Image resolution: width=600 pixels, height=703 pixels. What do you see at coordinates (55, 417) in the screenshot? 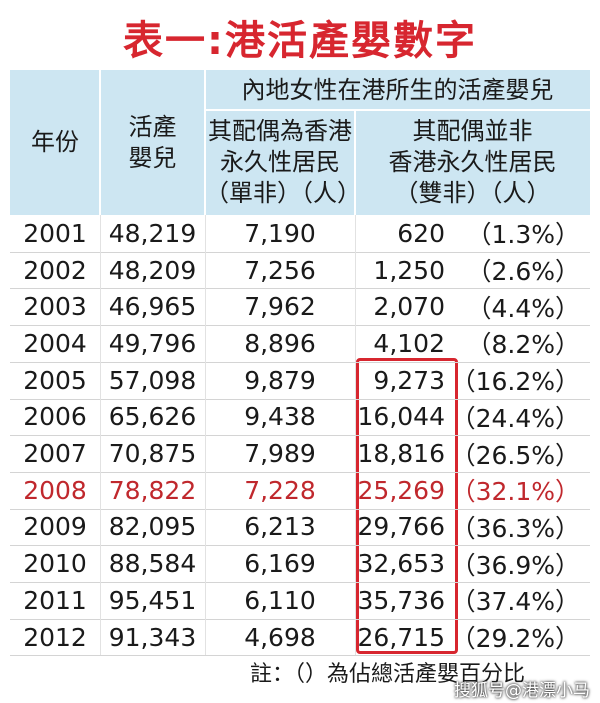
I see `year-cell: 2006` at bounding box center [55, 417].